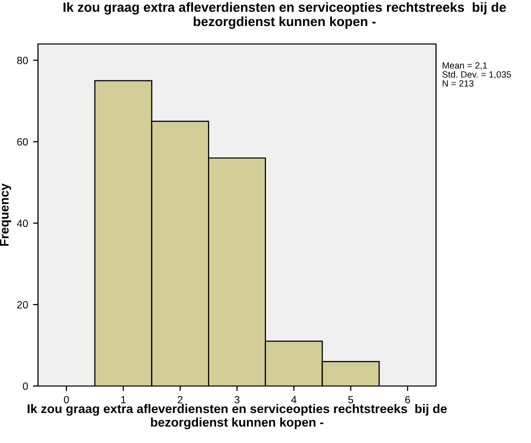 The image size is (531, 443). Describe the element at coordinates (476, 75) in the screenshot. I see `text: Std. Dev. = 1,035` at that location.